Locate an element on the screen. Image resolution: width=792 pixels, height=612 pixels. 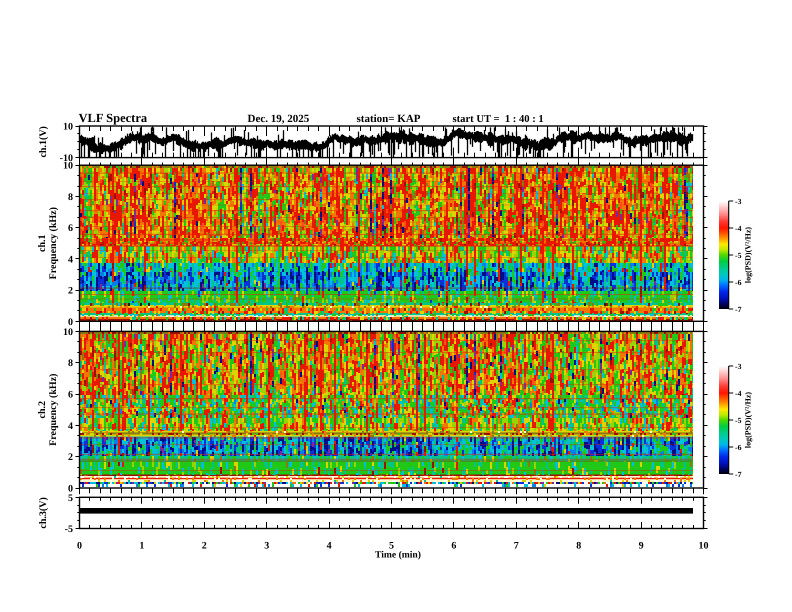
svg-text: Dec. 19, 2025 is located at coordinates (279, 119).